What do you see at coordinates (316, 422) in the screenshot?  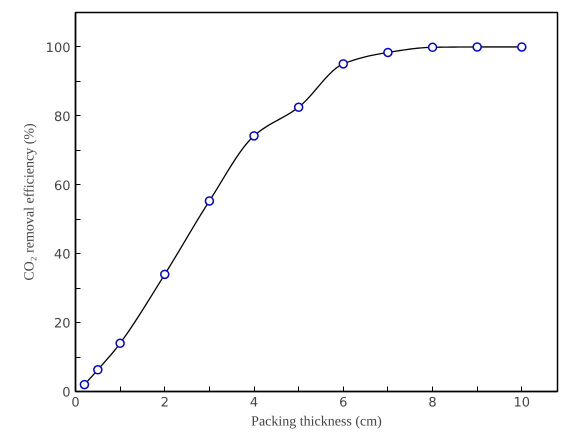 I see `x-axis-title: Packing thickness (cm)` at bounding box center [316, 422].